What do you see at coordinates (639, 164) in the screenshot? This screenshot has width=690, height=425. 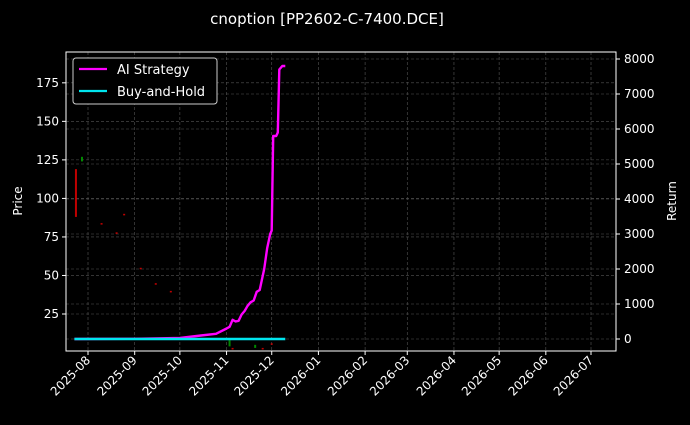 I see `y-right-tick-label: 5000` at bounding box center [639, 164].